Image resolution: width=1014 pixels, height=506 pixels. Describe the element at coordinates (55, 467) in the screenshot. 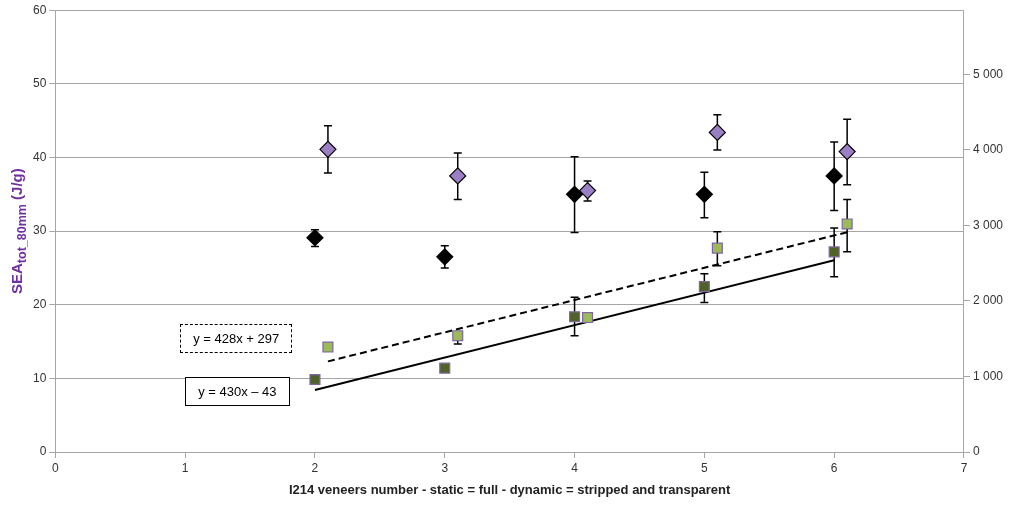

I see `x-tick-label: 0` at that location.